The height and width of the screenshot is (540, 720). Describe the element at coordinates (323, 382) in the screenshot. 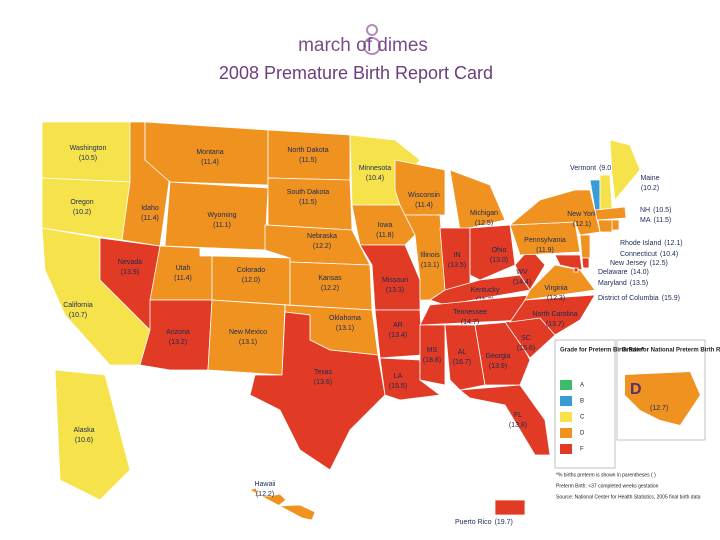

I see `state-rate: (13.6)` at that location.